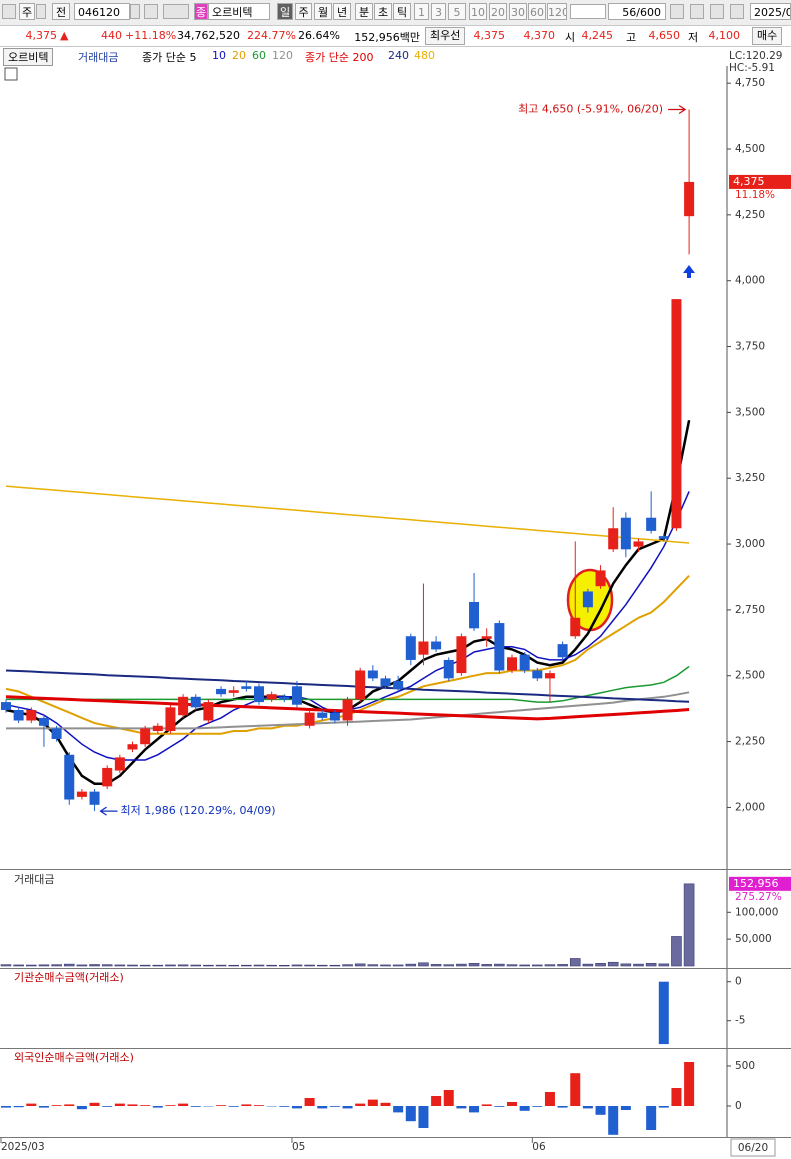 This screenshot has height=1159, width=791. What do you see at coordinates (737, 11) in the screenshot?
I see `settings-icon` at bounding box center [737, 11].